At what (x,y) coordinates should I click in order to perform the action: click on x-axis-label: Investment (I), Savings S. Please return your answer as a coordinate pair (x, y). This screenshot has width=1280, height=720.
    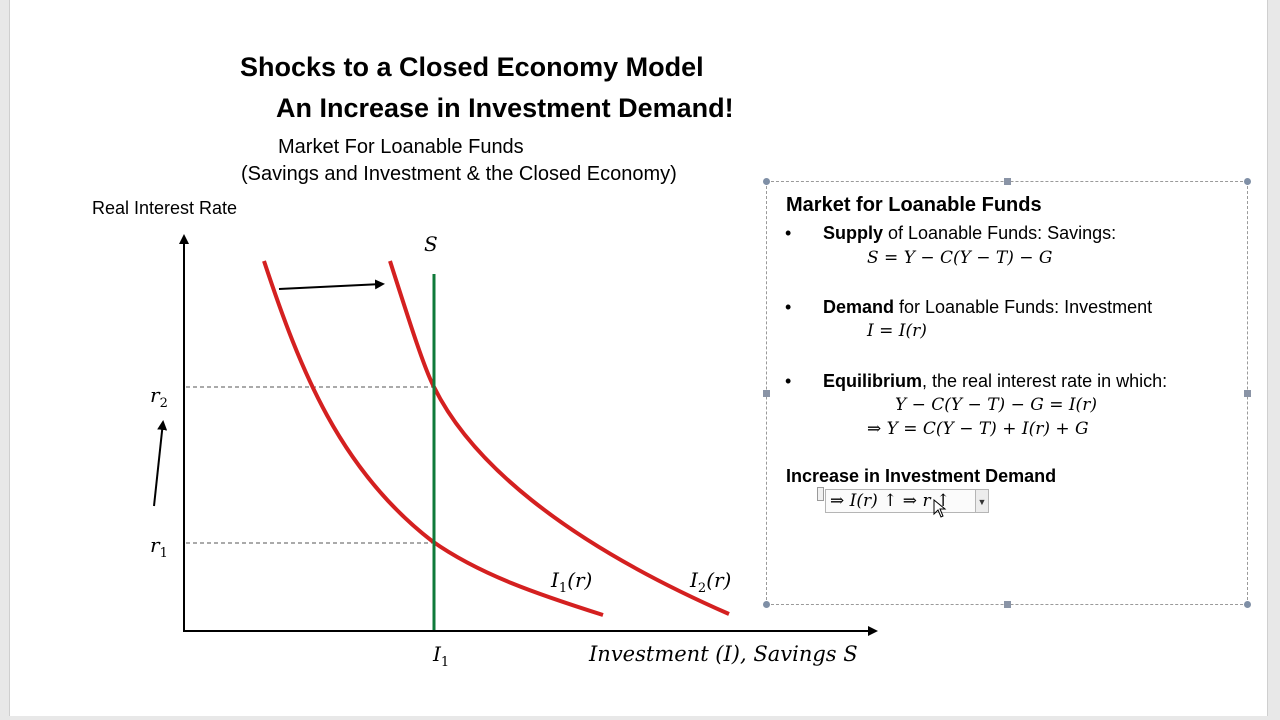
    Looking at the image, I should click on (723, 654).